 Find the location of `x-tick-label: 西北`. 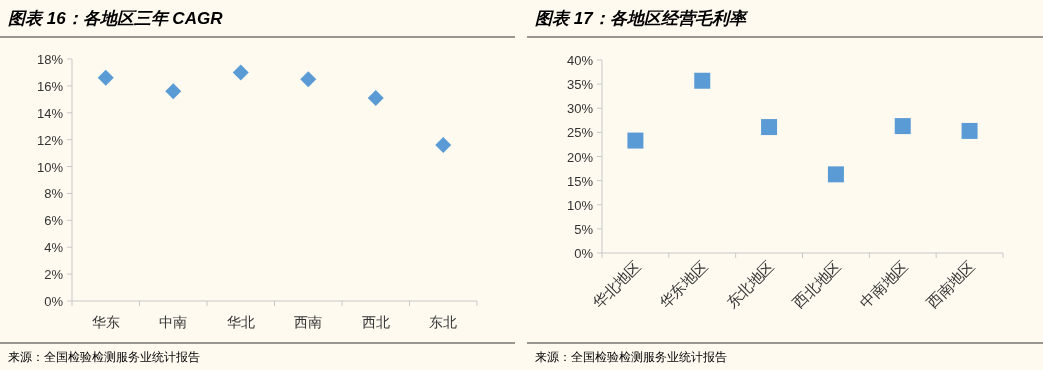

x-tick-label: 西北 is located at coordinates (375, 322).